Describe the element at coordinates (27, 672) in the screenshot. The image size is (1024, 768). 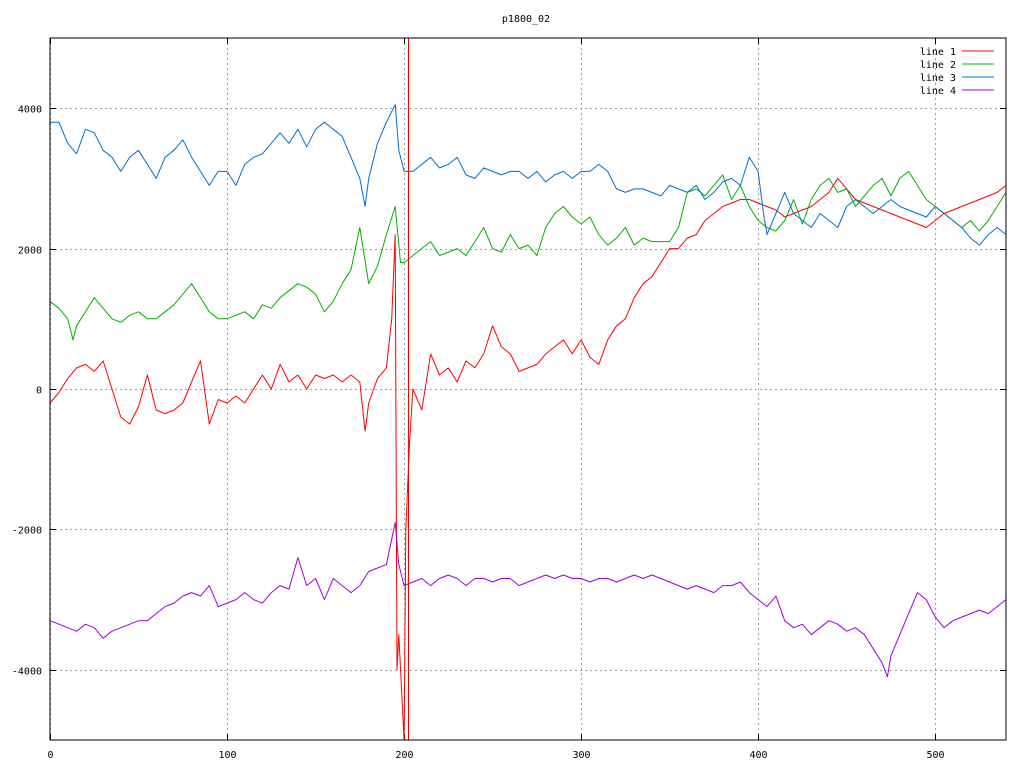
I see `y-tick-label: -4000` at that location.